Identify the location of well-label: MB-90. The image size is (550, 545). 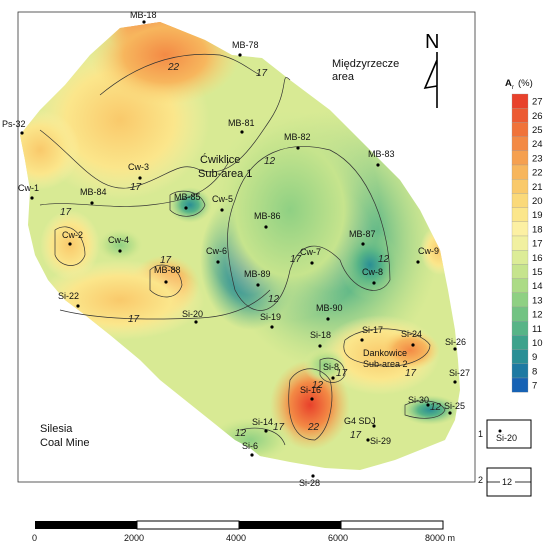
(329, 308).